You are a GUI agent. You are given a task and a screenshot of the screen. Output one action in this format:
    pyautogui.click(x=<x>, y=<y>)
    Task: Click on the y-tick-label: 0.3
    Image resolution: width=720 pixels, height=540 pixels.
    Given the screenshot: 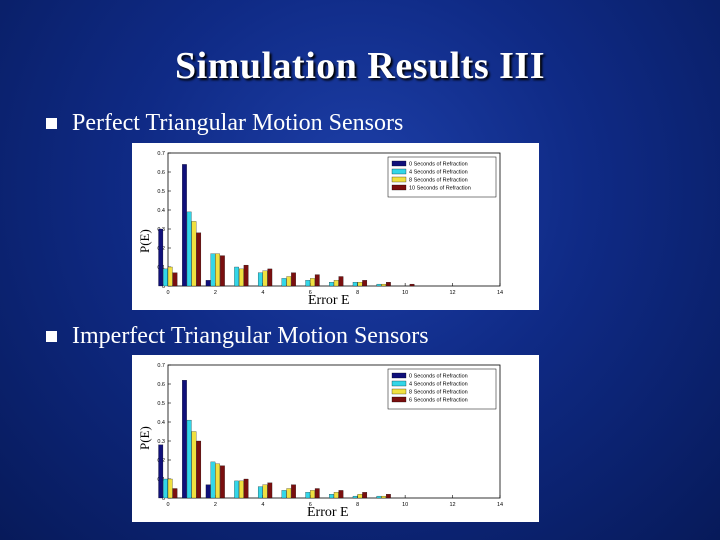 What is the action you would take?
    pyautogui.click(x=161, y=442)
    